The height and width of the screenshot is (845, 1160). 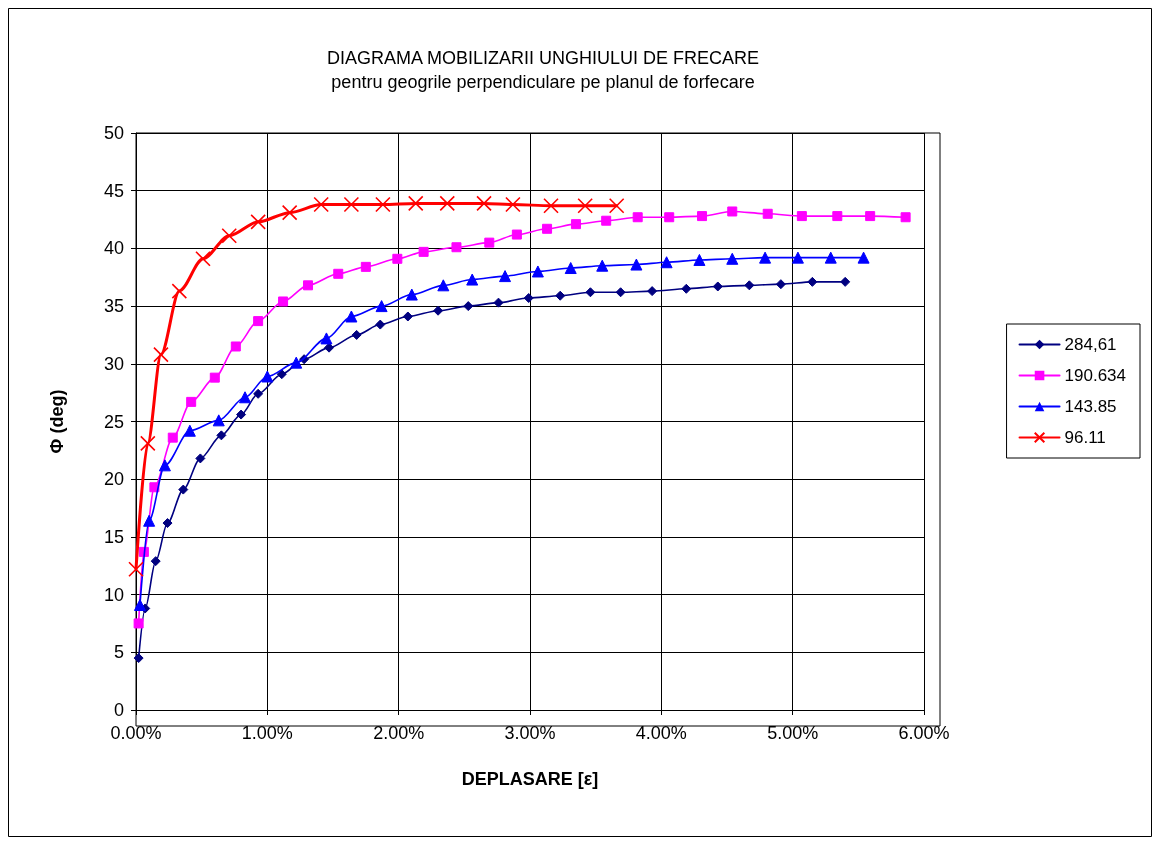 I want to click on y-tick-label: 15, so click(x=113, y=536).